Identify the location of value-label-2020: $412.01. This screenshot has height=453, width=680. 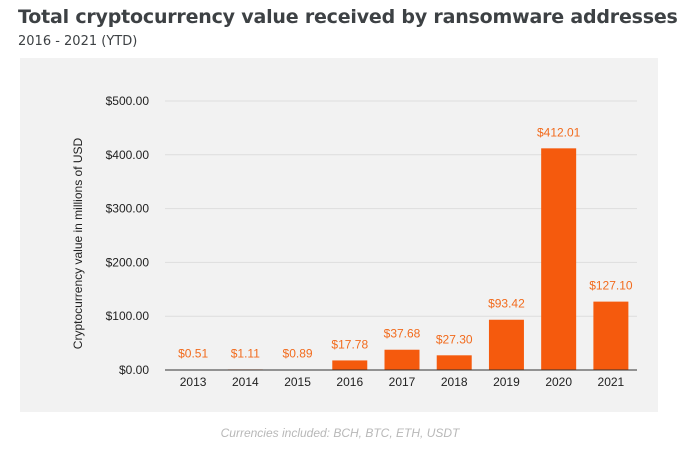
(559, 132).